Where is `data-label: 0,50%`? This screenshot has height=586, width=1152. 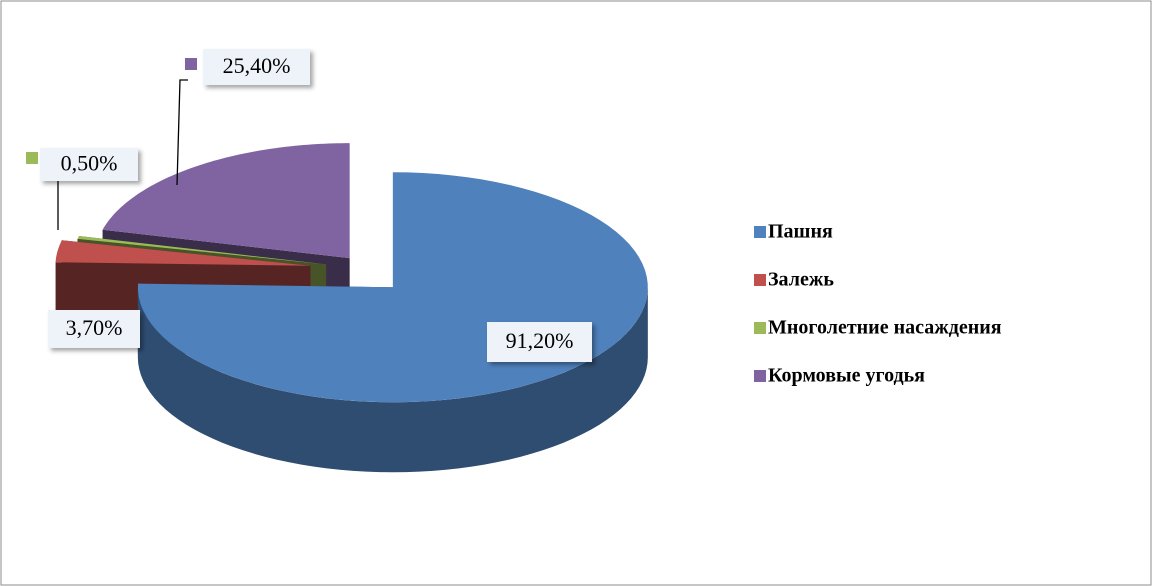 data-label: 0,50% is located at coordinates (89, 163).